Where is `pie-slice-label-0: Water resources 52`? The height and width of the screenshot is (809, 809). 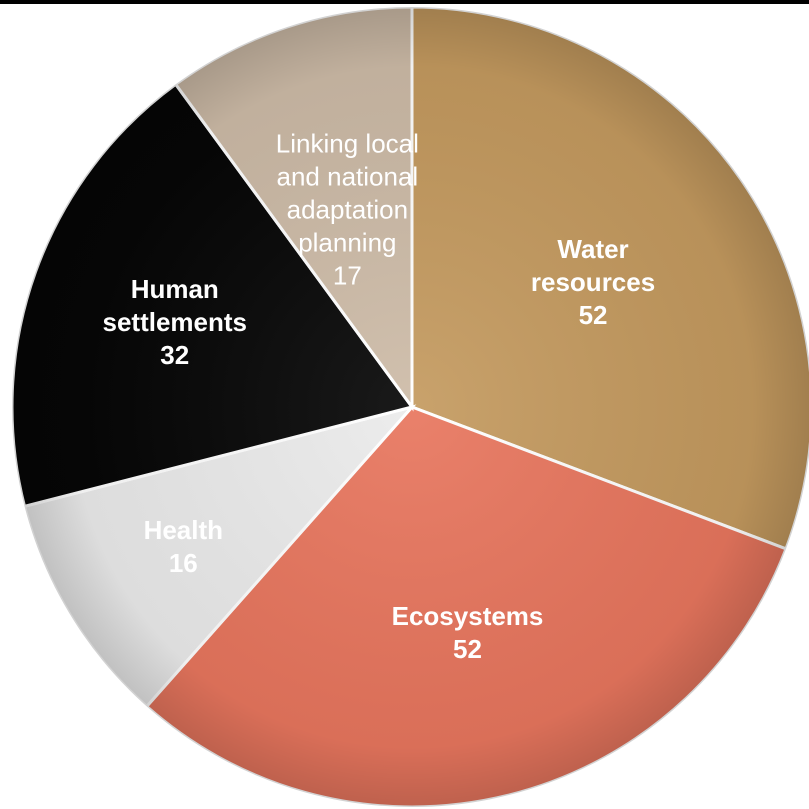 pie-slice-label-0: Water resources 52 is located at coordinates (593, 282).